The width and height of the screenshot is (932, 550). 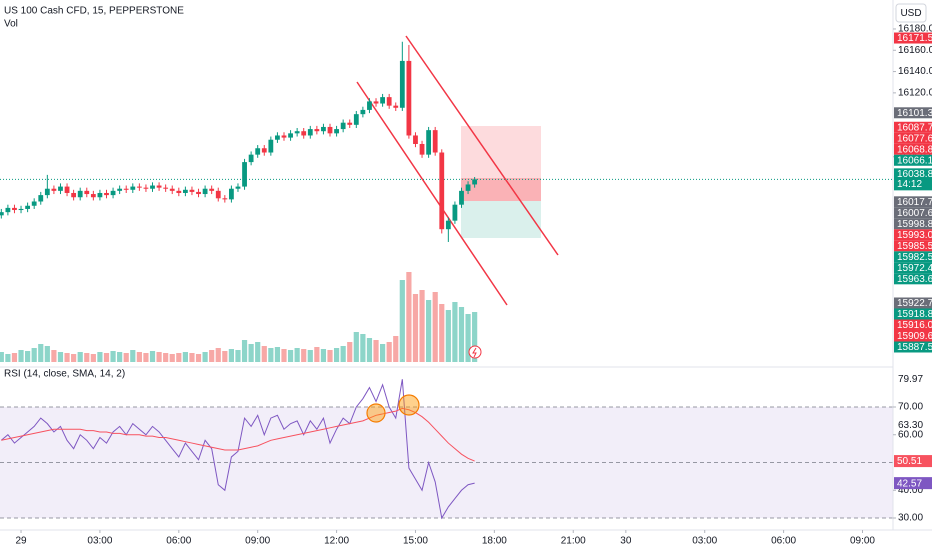 I want to click on price-tag-label: 15972.4, so click(x=914, y=268).